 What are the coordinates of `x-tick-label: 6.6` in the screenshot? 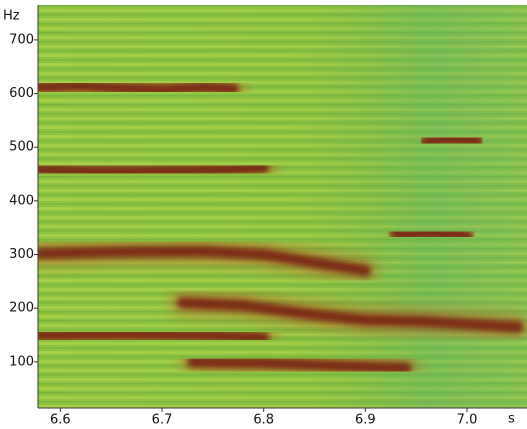 It's located at (60, 420).